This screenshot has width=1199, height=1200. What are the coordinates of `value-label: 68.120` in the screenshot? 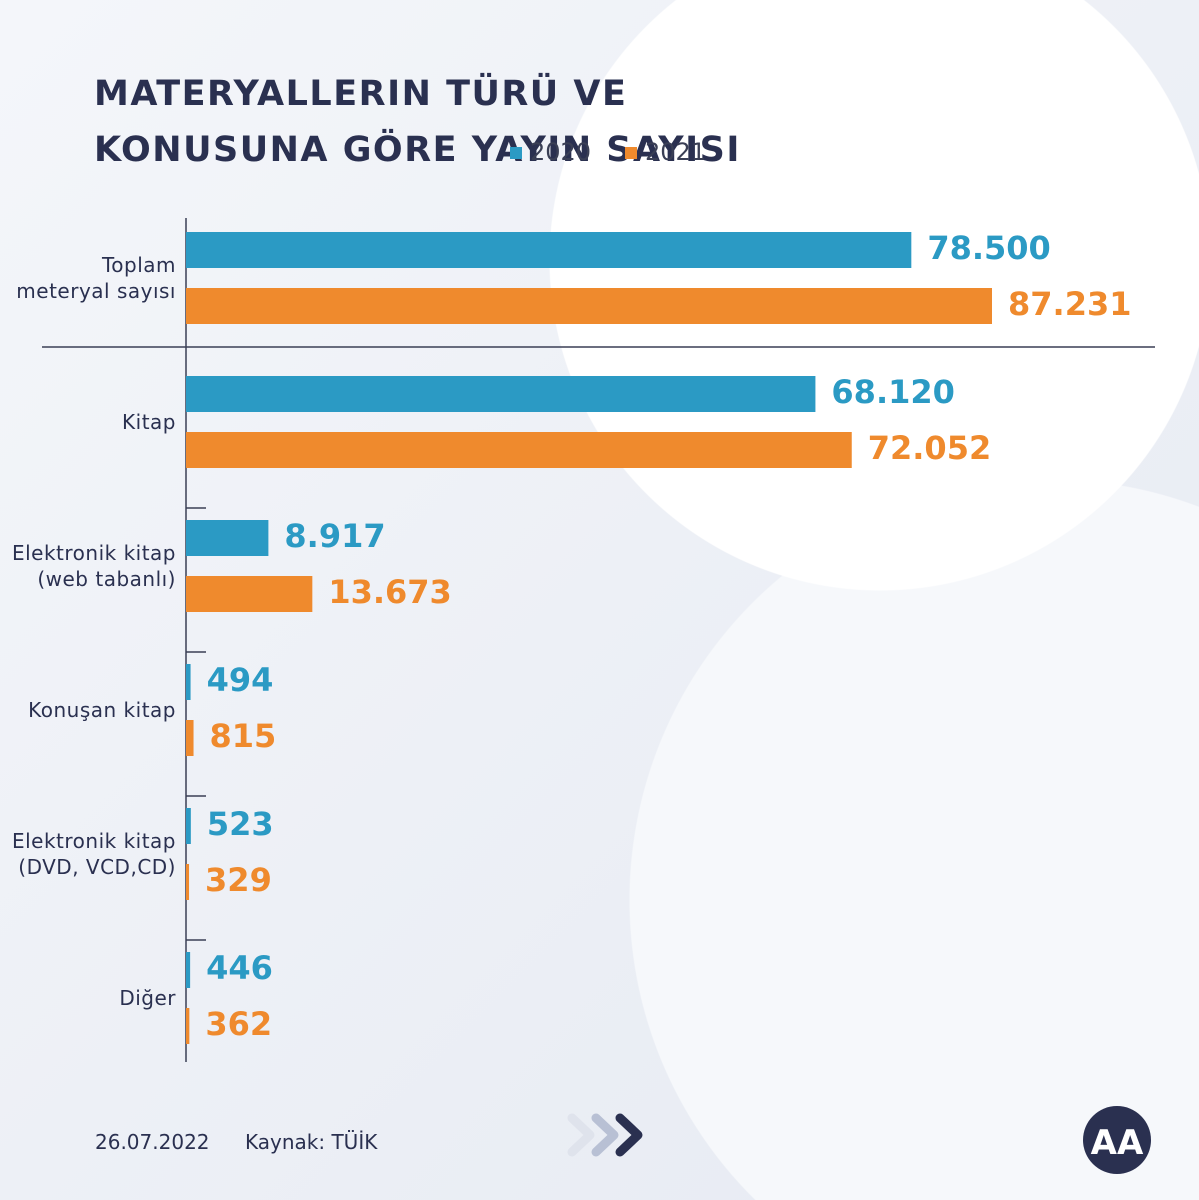 It's located at (893, 392).